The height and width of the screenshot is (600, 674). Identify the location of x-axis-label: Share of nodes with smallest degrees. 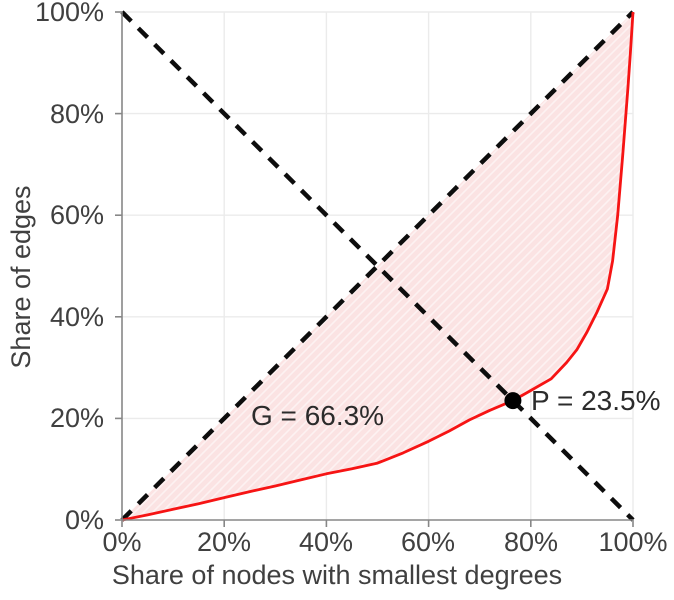
(337, 575).